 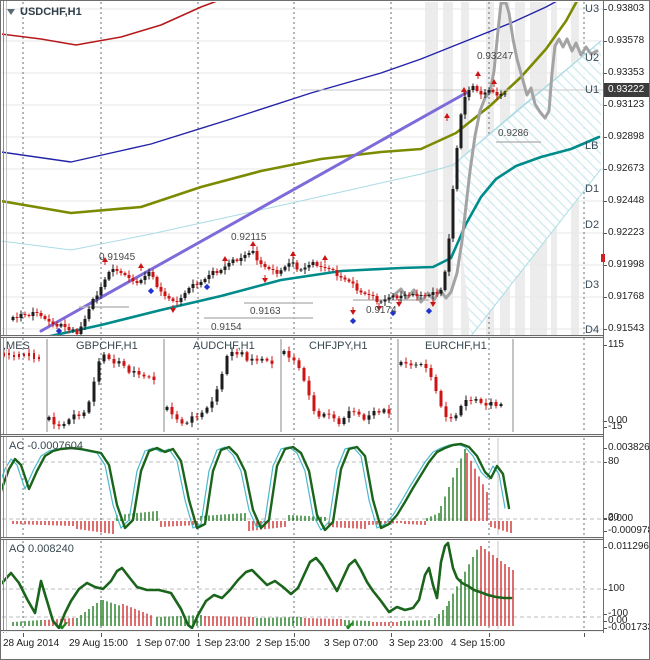 I want to click on price-annotation: 0.9163, so click(x=265, y=311).